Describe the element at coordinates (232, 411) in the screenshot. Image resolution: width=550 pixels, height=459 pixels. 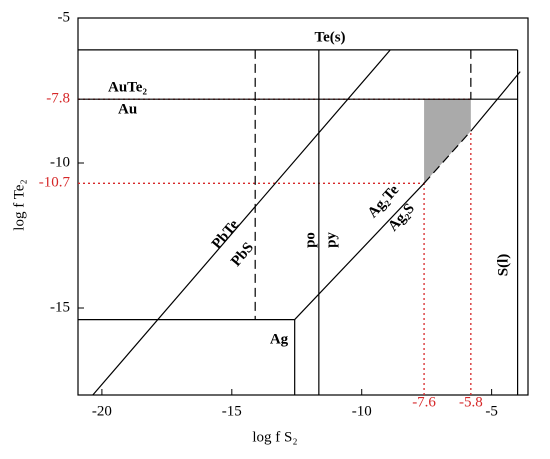
I see `x-tick-label: -15` at that location.